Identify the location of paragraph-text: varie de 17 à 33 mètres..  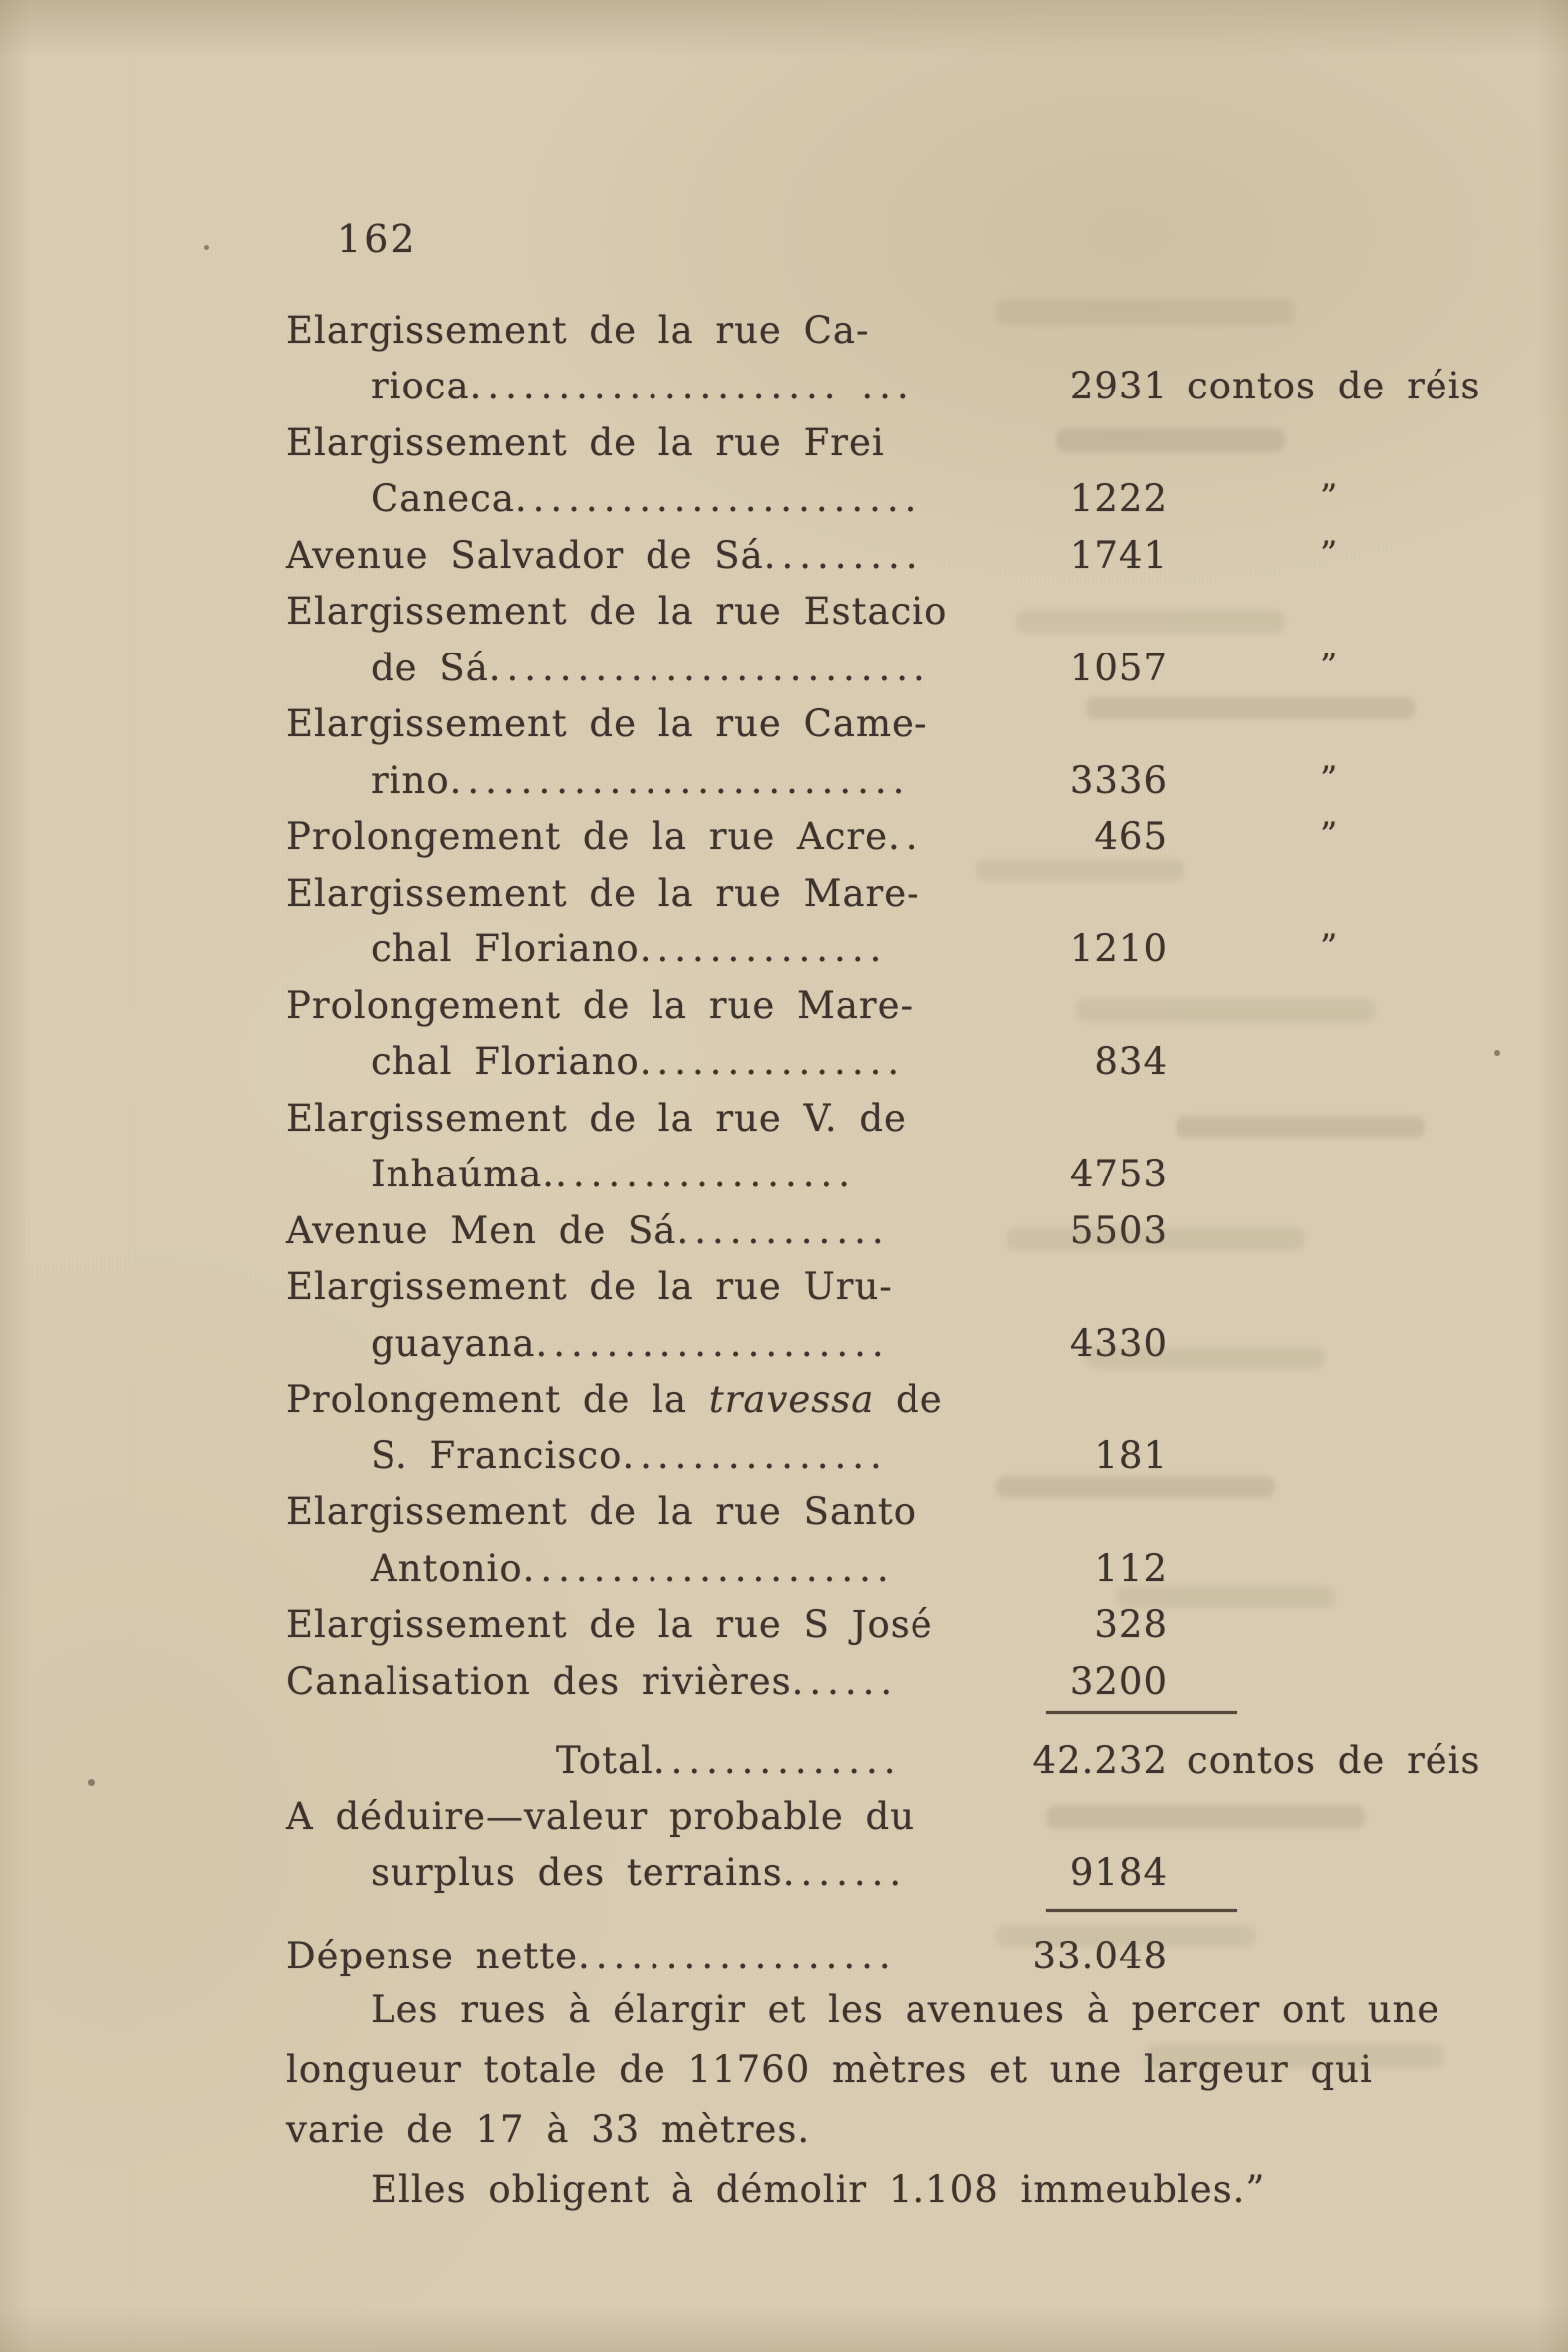
(548, 2129).